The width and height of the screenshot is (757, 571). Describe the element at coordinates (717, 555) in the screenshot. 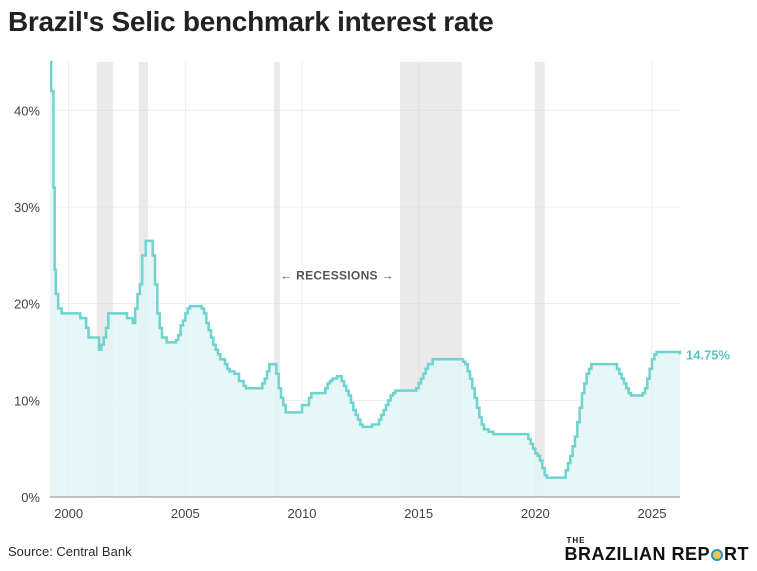

I see `brand-dot-icon` at that location.